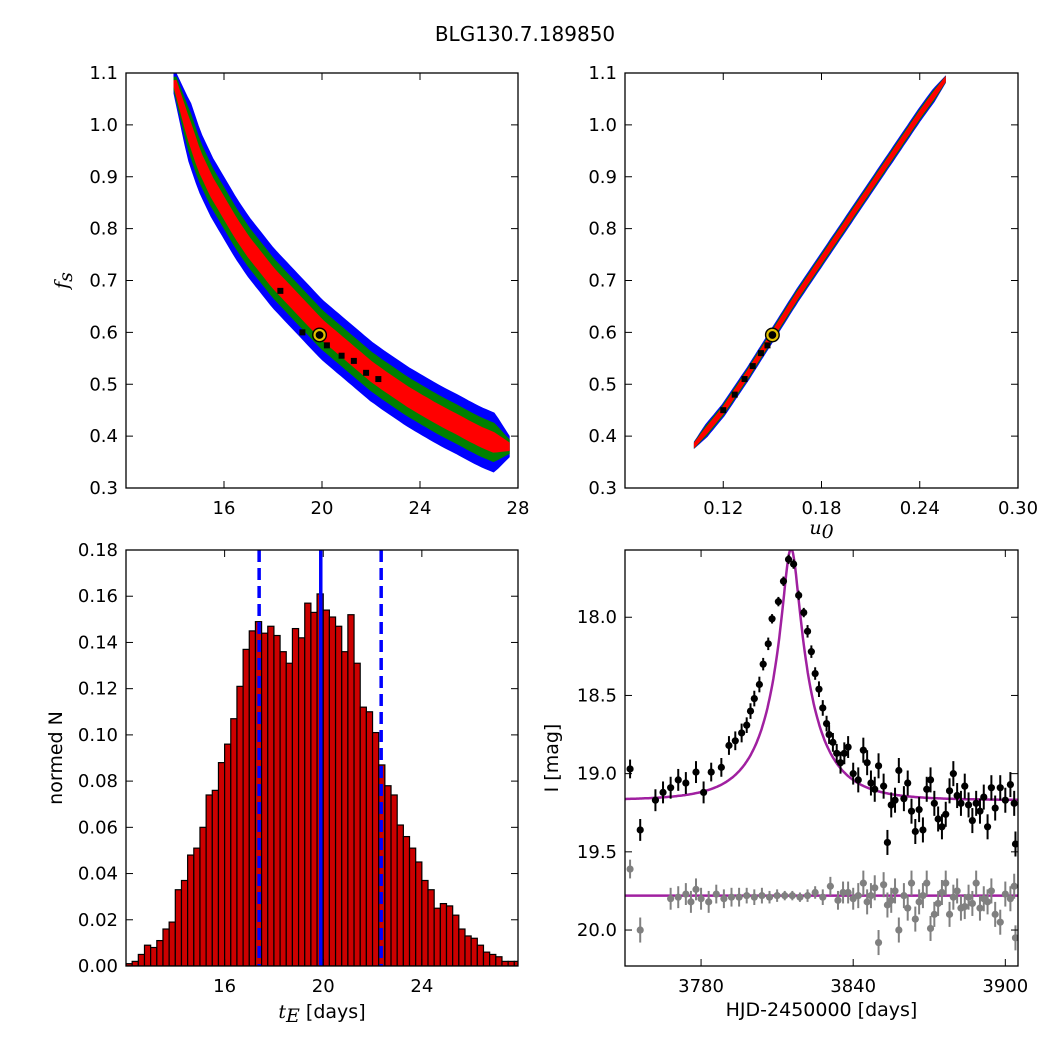 This screenshot has width=1050, height=1050. I want to click on y-axis-label: normed N, so click(56, 758).